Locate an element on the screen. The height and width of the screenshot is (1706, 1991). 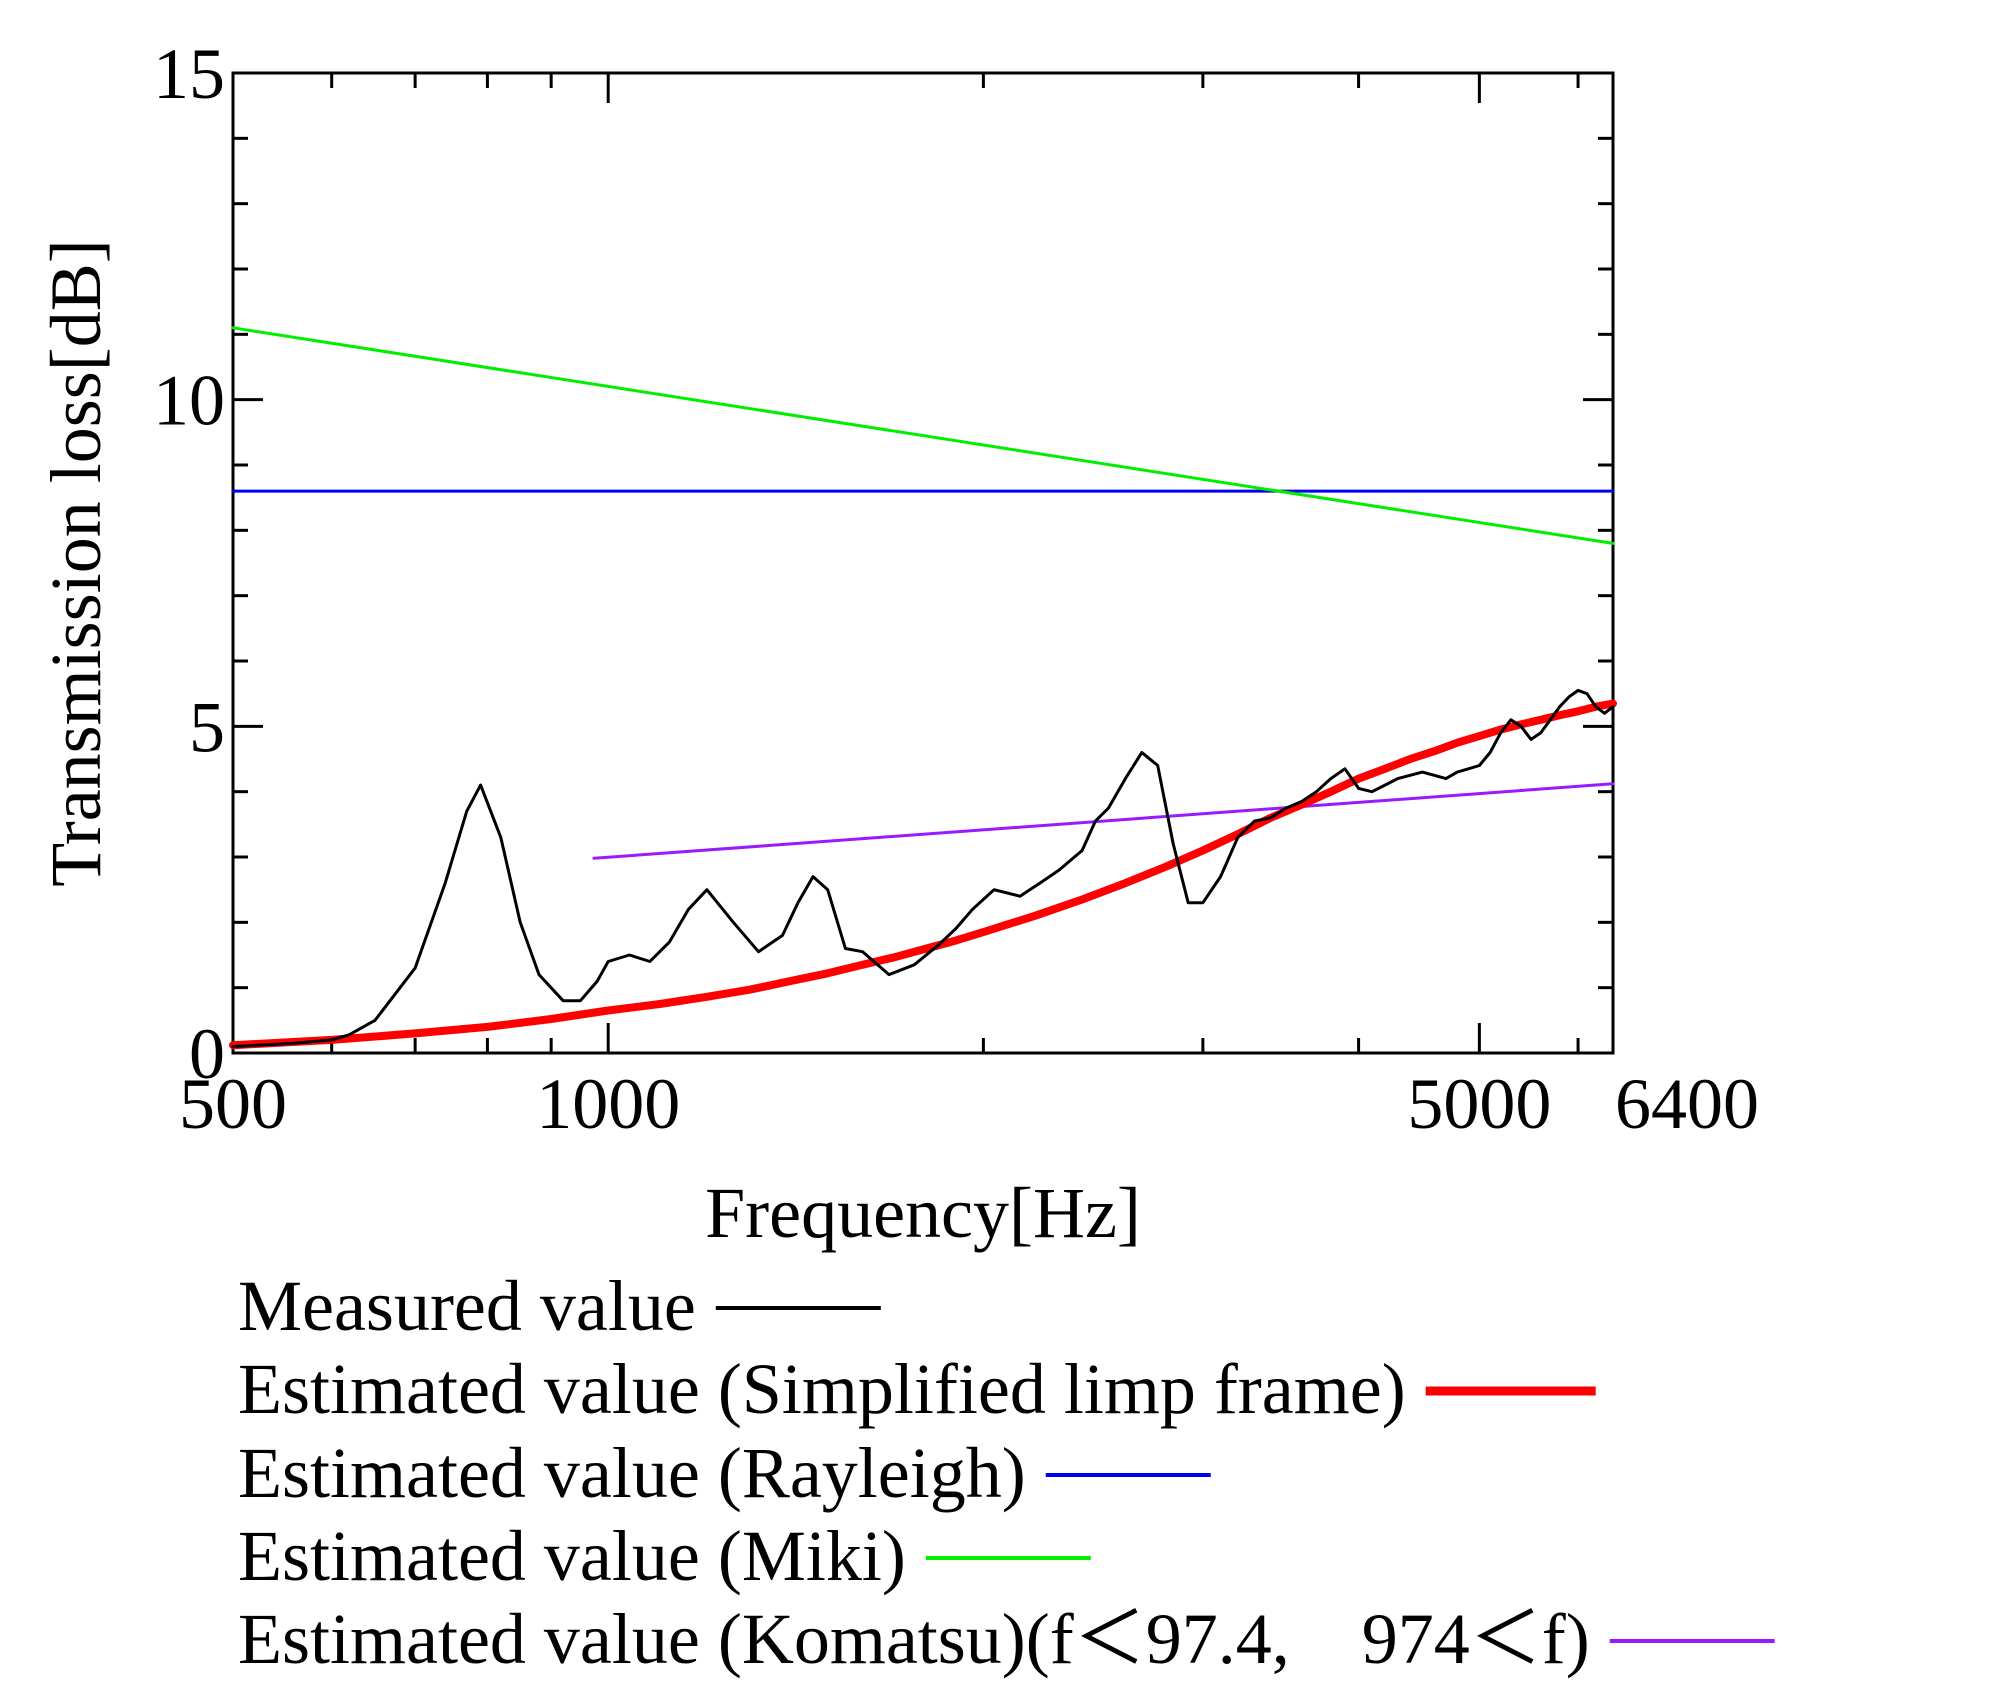
x-axis-title: Frequency[Hz] is located at coordinates (923, 1213).